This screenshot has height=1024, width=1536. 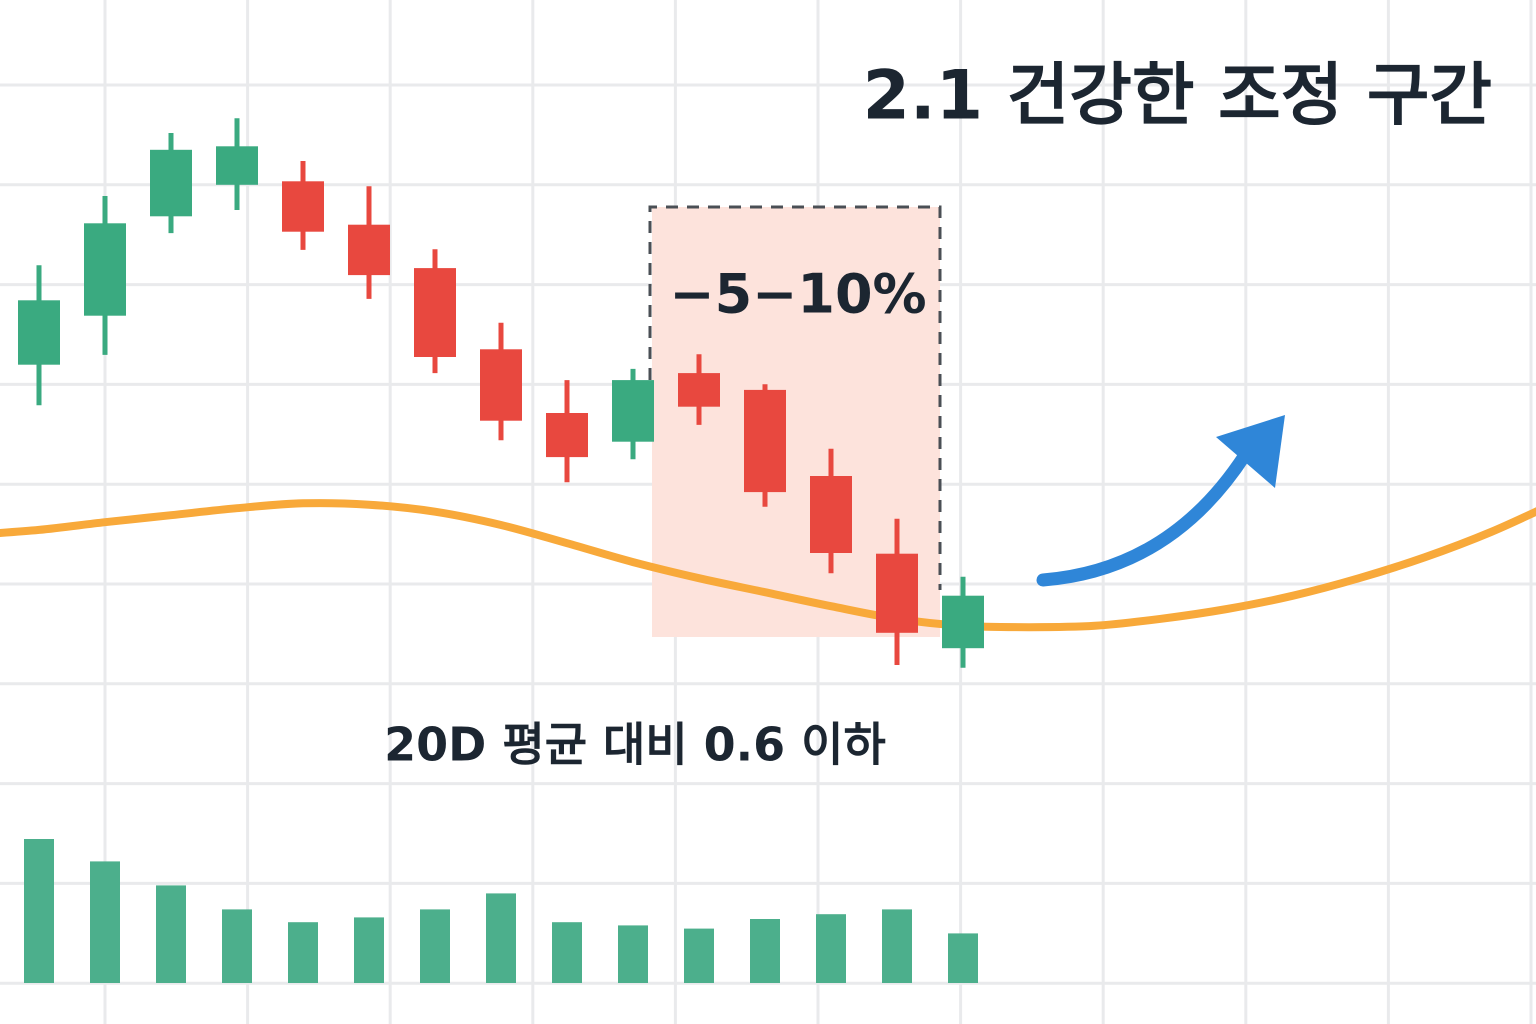 I want to click on drop-label: −5−10%, so click(x=797, y=294).